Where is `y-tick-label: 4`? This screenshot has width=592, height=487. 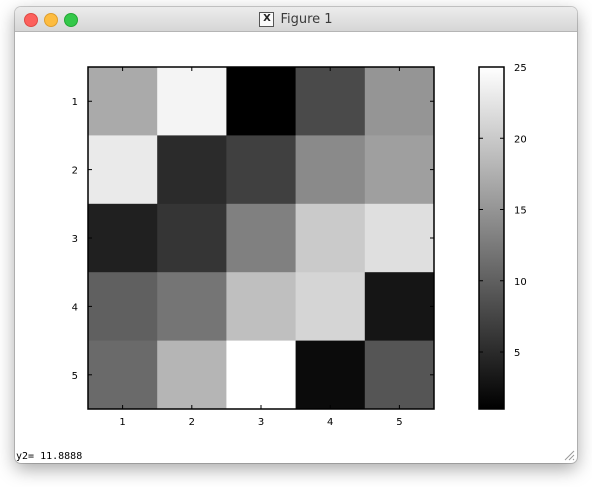 y-tick-label: 4 is located at coordinates (75, 307).